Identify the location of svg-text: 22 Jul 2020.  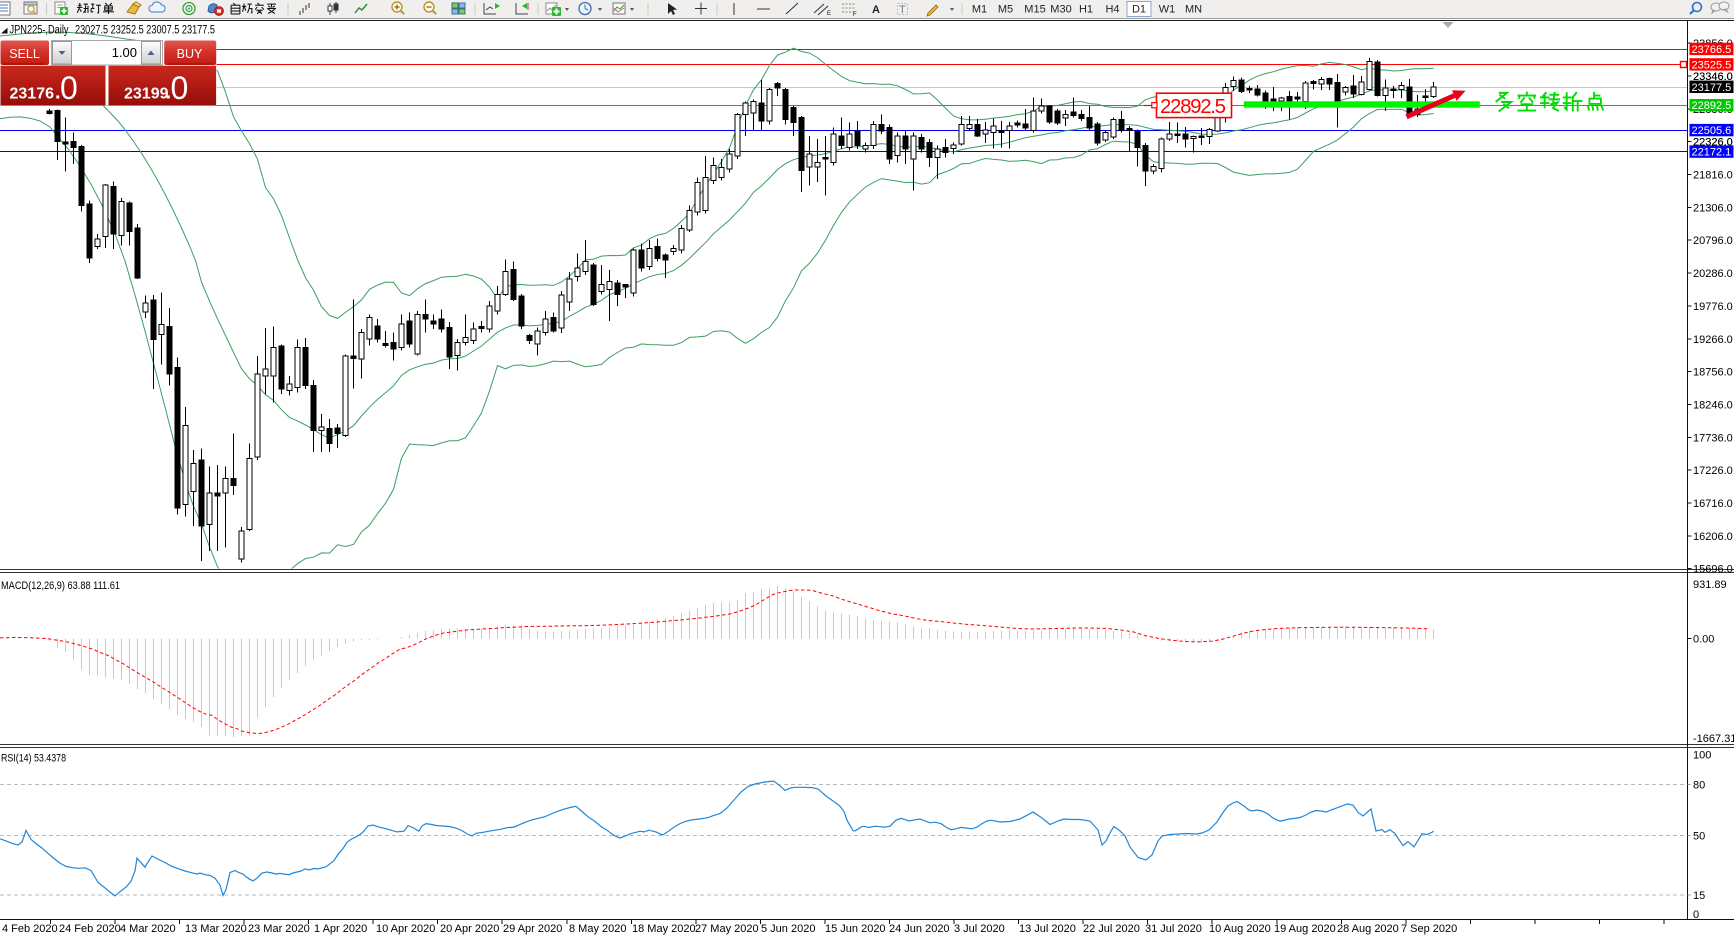
(1111, 929).